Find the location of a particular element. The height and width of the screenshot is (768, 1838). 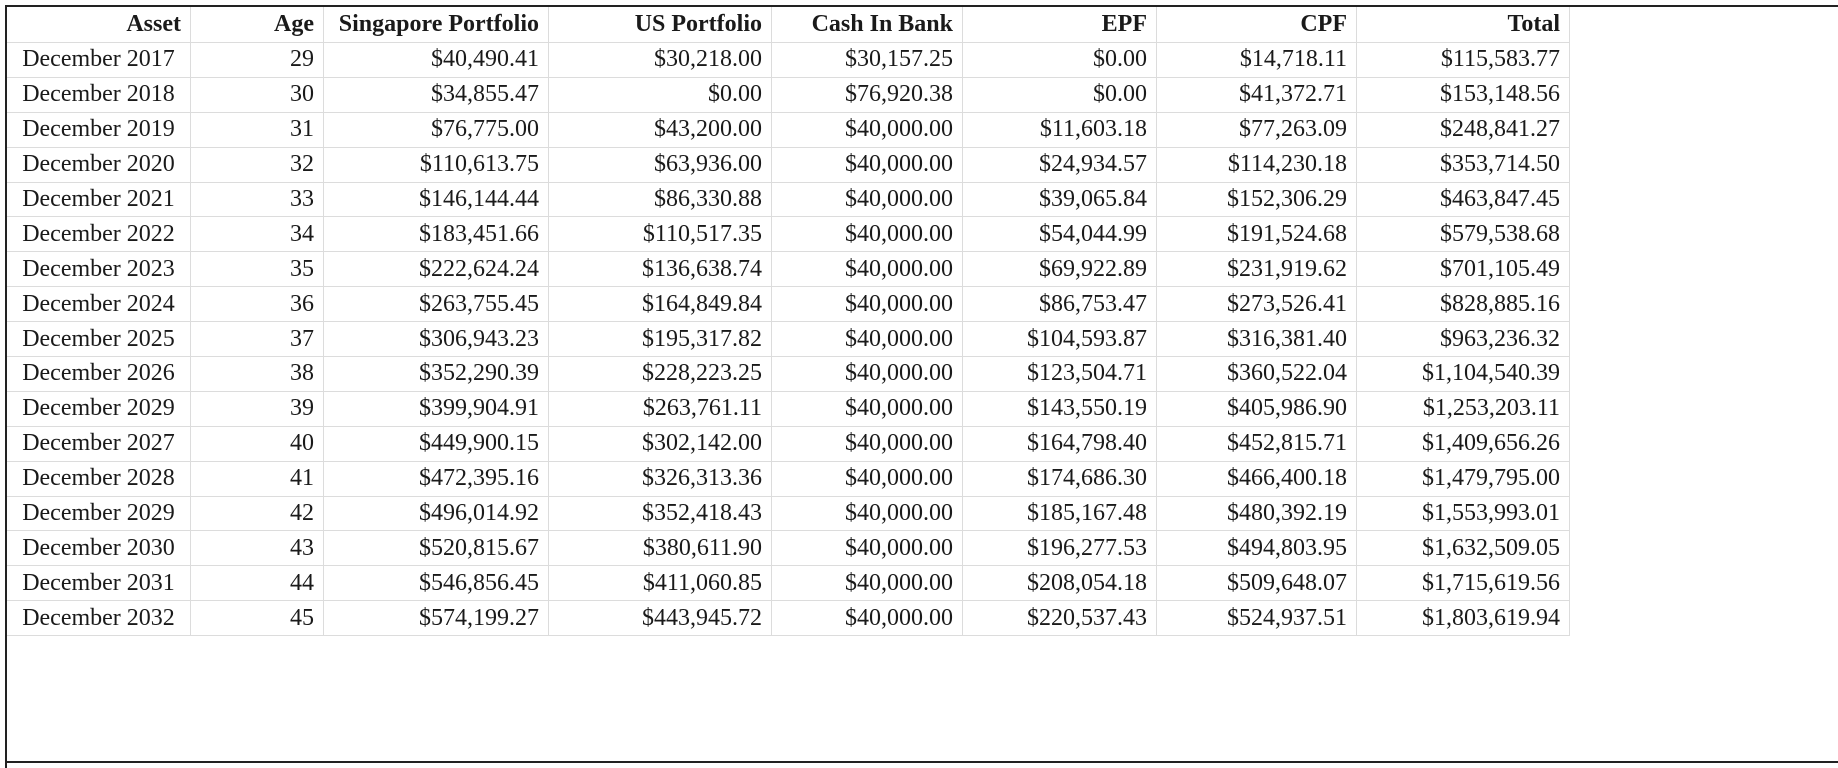

cell-singapore-portfolio: $496,014.92 is located at coordinates (436, 513).